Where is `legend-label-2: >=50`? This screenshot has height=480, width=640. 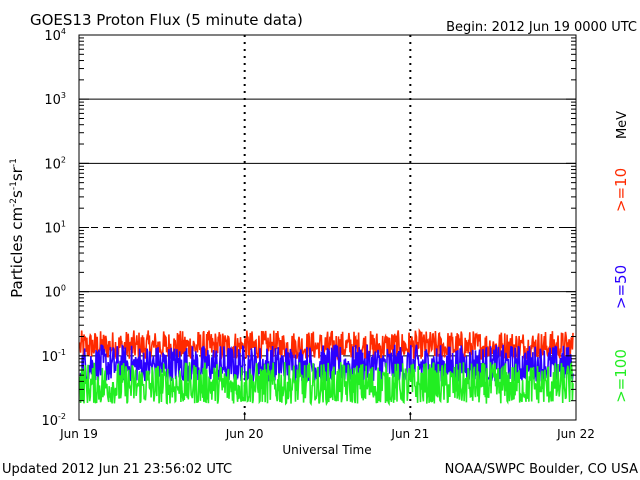
legend-label-2: >=50 is located at coordinates (621, 287).